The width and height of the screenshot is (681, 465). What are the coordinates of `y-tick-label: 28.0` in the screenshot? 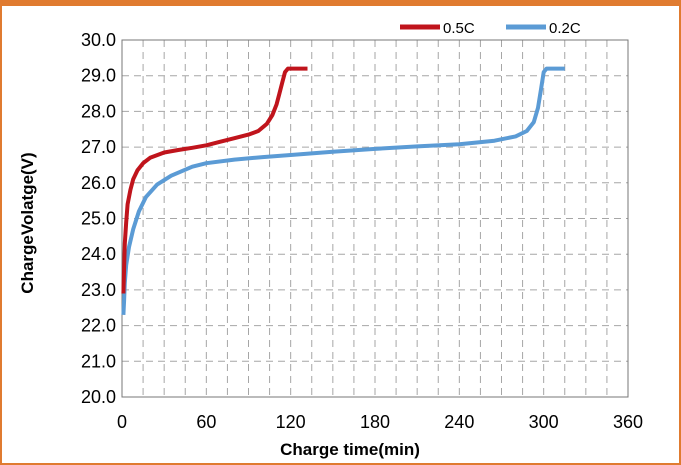 It's located at (98, 111).